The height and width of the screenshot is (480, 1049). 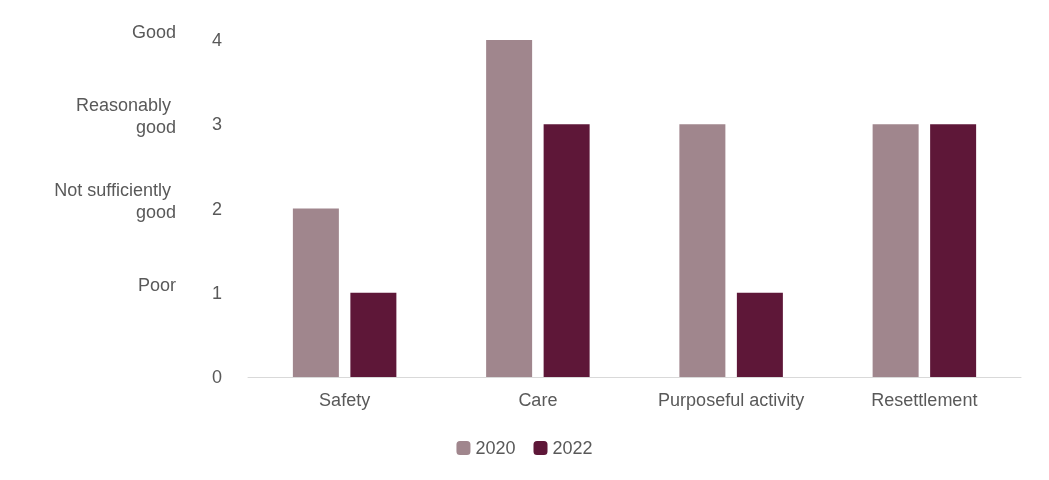 What do you see at coordinates (156, 284) in the screenshot?
I see `text: Poor` at bounding box center [156, 284].